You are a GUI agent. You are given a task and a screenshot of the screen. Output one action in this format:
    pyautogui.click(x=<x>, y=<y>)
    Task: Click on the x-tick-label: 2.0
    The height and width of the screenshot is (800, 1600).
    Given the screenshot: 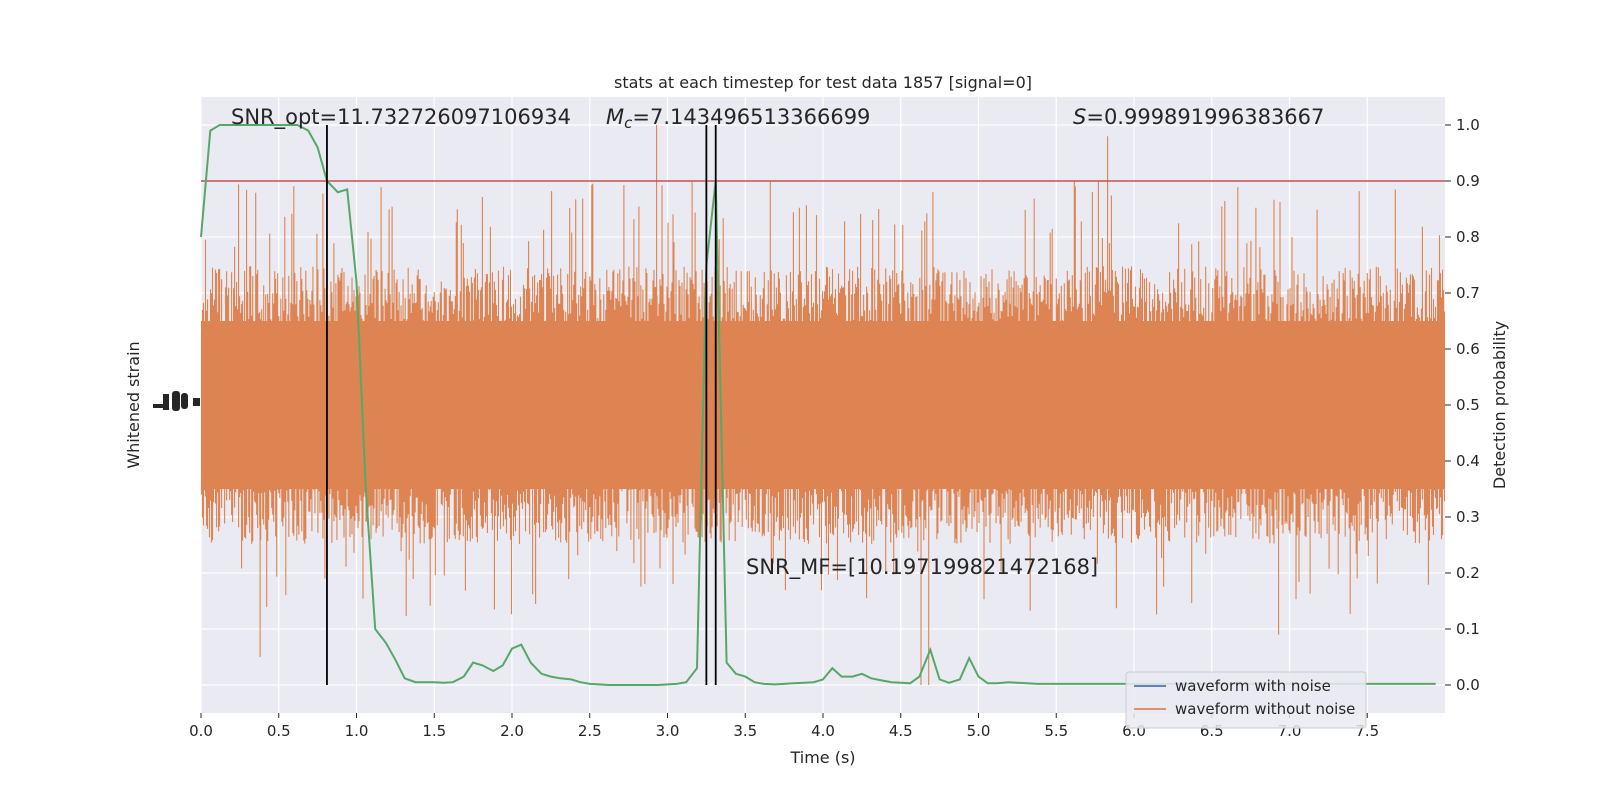 What is the action you would take?
    pyautogui.click(x=512, y=731)
    